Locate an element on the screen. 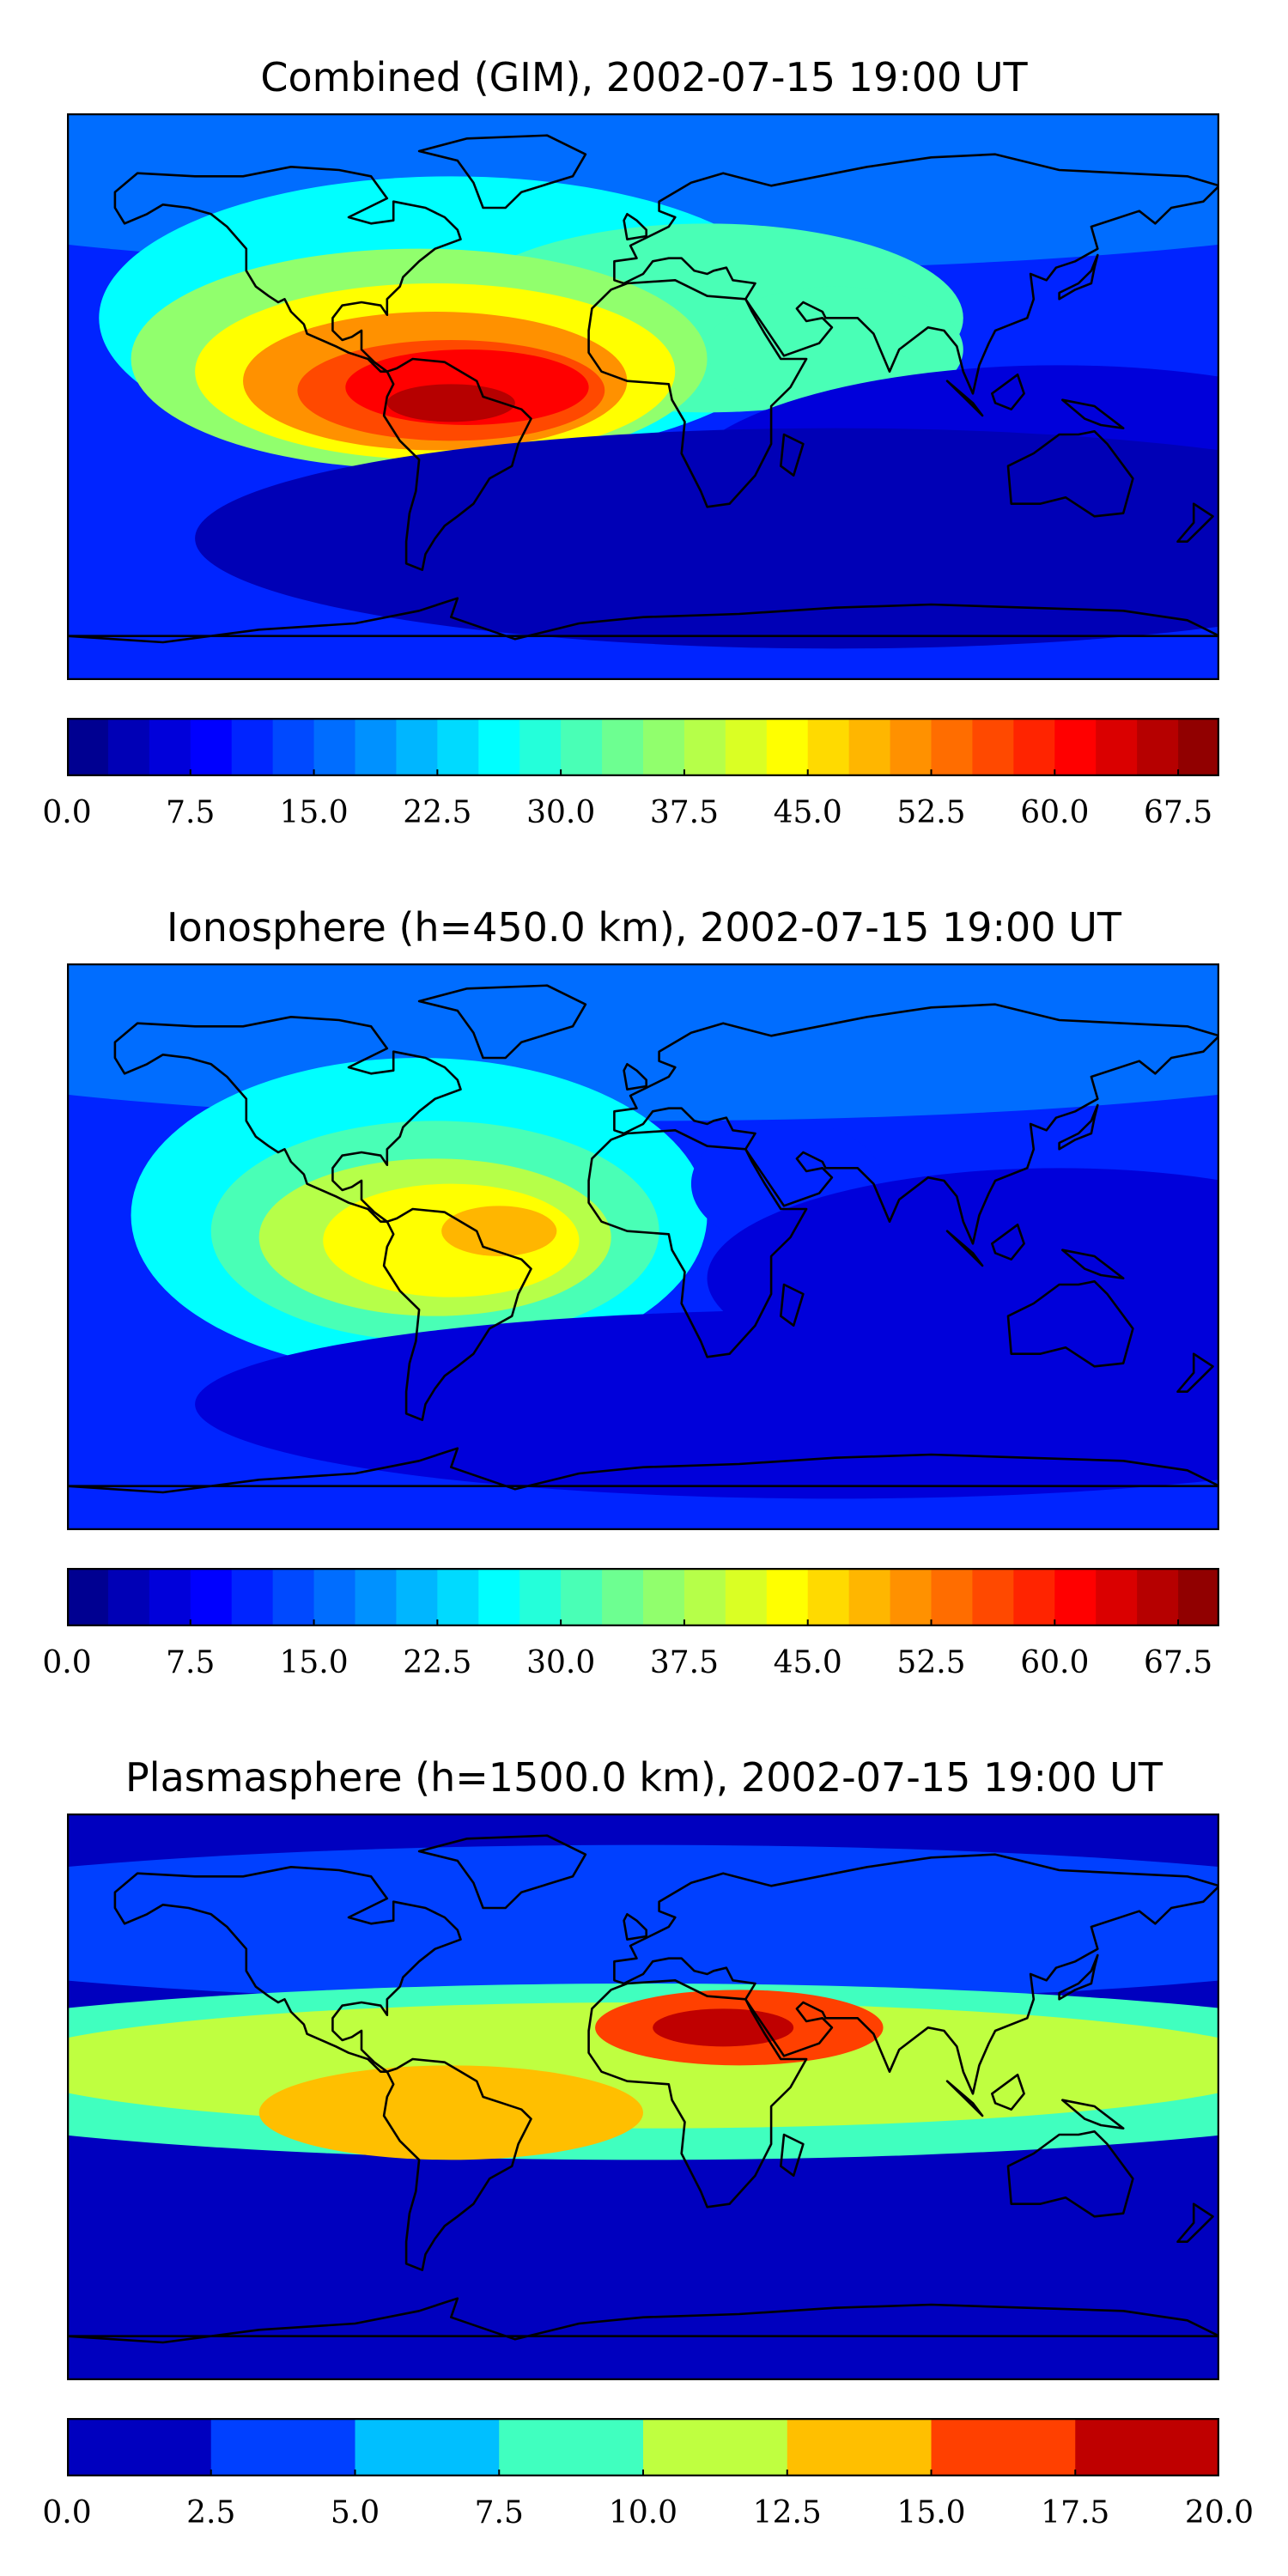 The width and height of the screenshot is (1288, 2576). ionosphere-colorbar is located at coordinates (643, 1597).